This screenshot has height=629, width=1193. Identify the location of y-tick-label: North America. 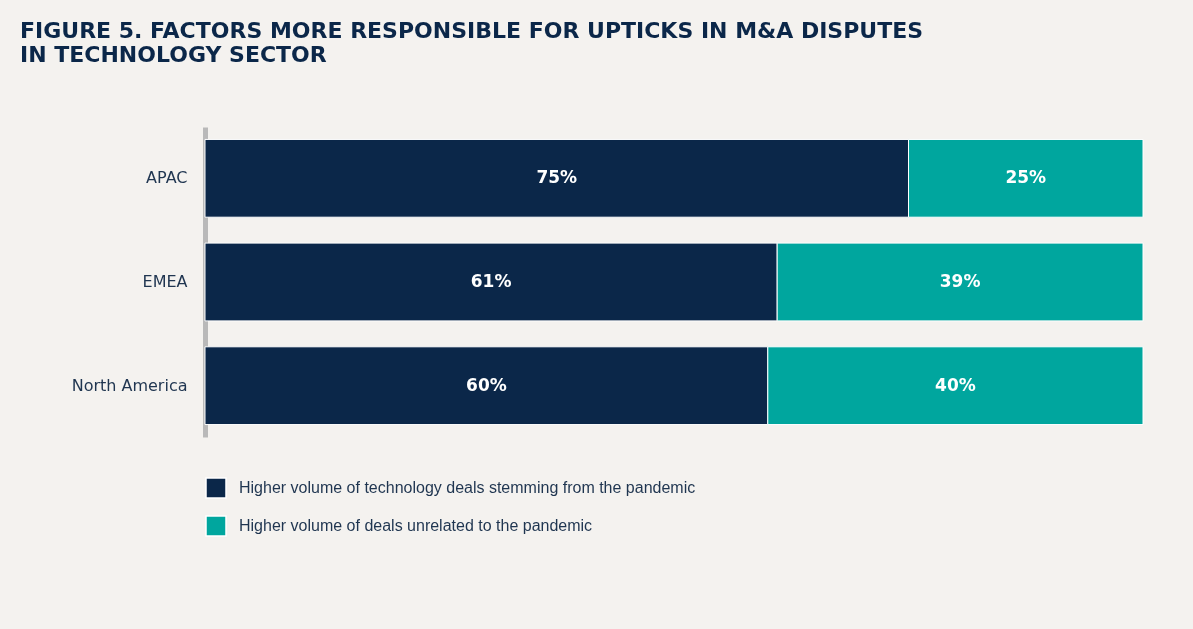
(129, 385).